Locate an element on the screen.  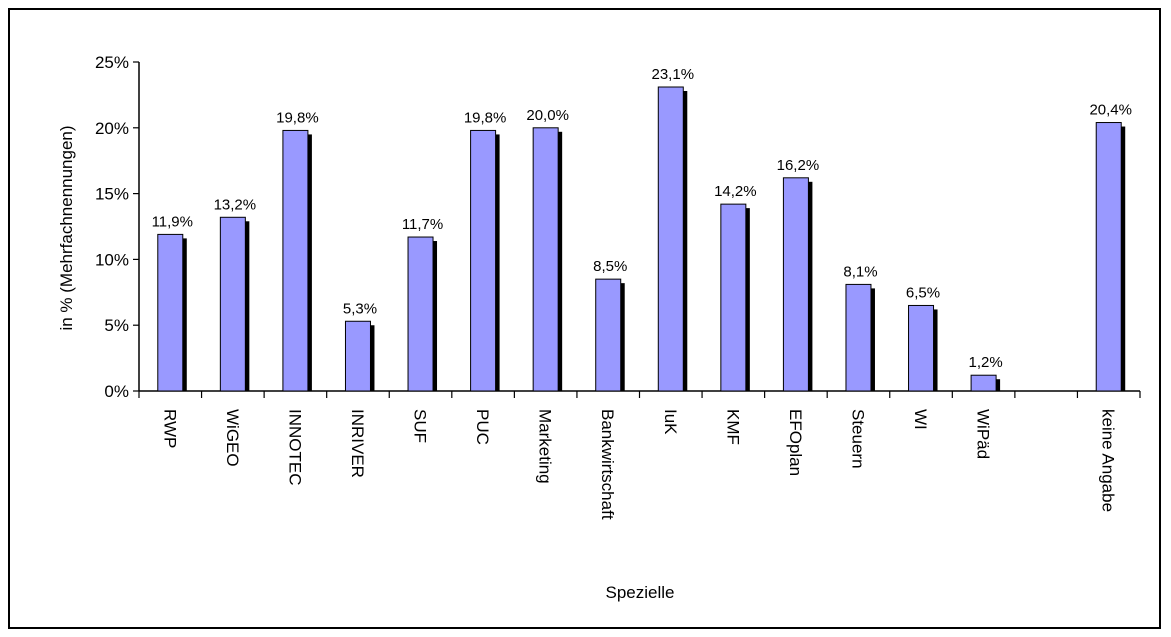
data-label: 20,0% is located at coordinates (547, 115).